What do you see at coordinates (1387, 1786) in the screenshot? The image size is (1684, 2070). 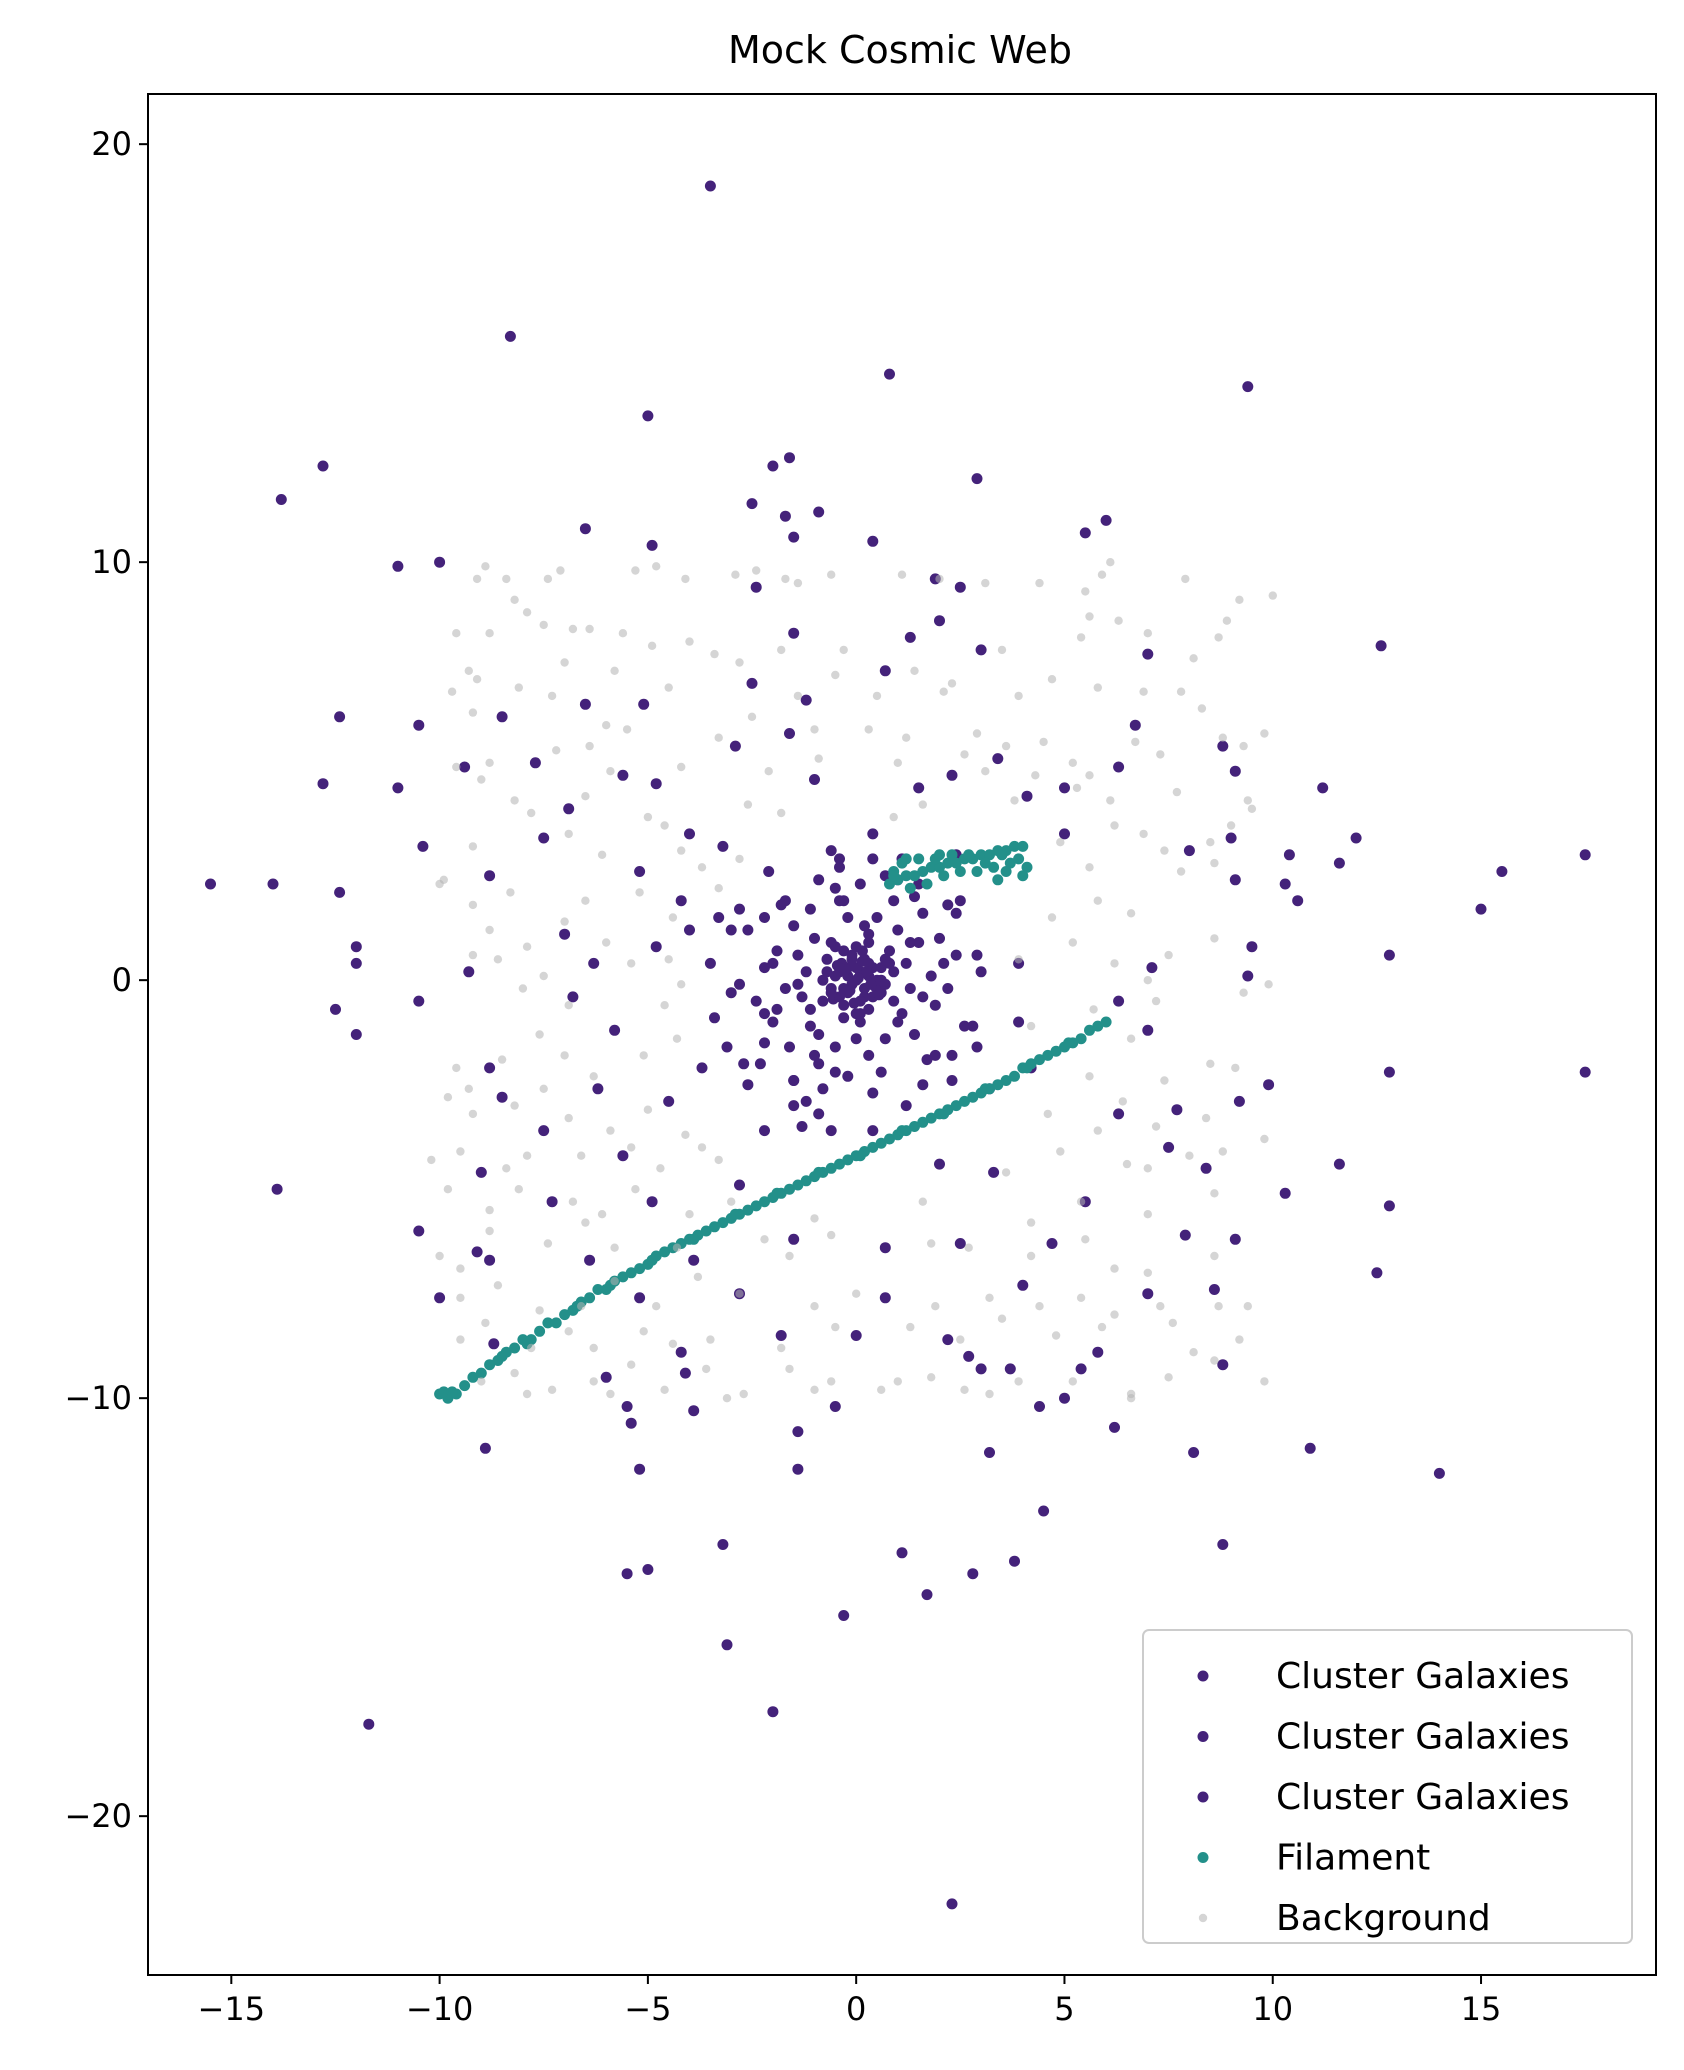 I see `legend-box` at bounding box center [1387, 1786].